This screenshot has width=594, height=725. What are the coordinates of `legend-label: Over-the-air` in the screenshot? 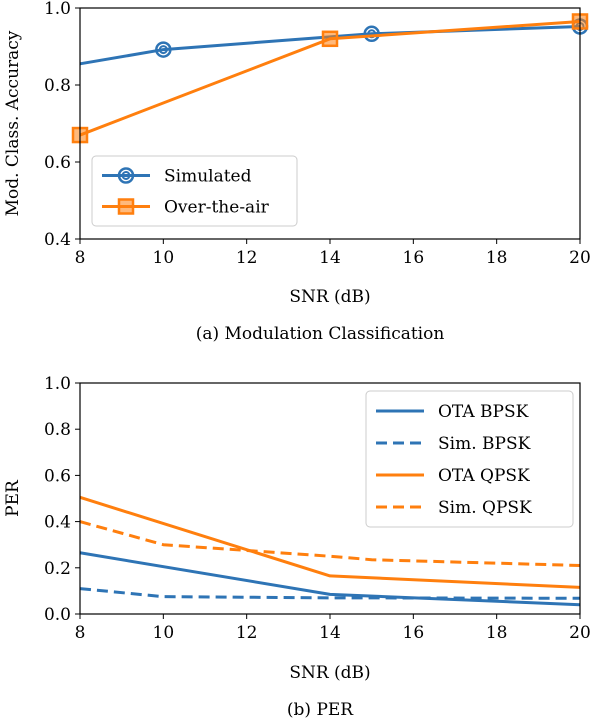 It's located at (217, 208).